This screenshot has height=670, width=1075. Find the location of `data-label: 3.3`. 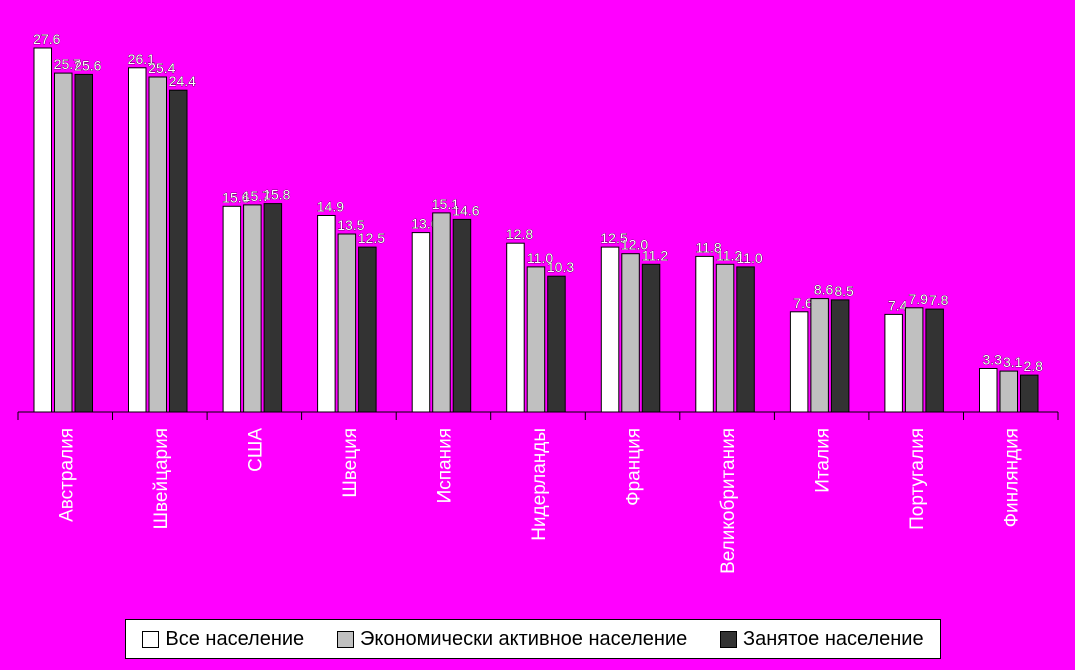

data-label: 3.3 is located at coordinates (992, 360).